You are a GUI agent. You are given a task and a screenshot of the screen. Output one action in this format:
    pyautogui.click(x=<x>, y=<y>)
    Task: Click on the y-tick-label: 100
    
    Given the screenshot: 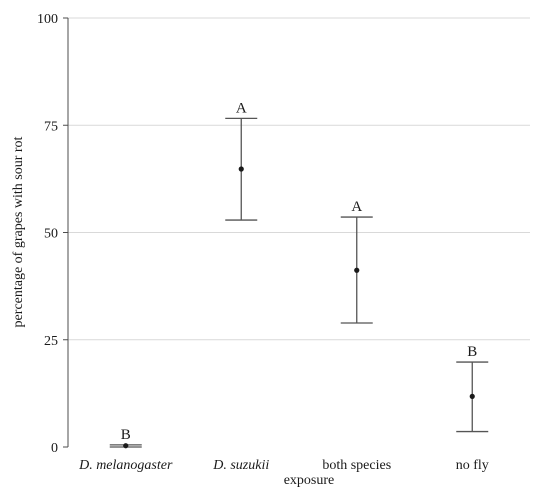 What is the action you would take?
    pyautogui.click(x=47, y=19)
    